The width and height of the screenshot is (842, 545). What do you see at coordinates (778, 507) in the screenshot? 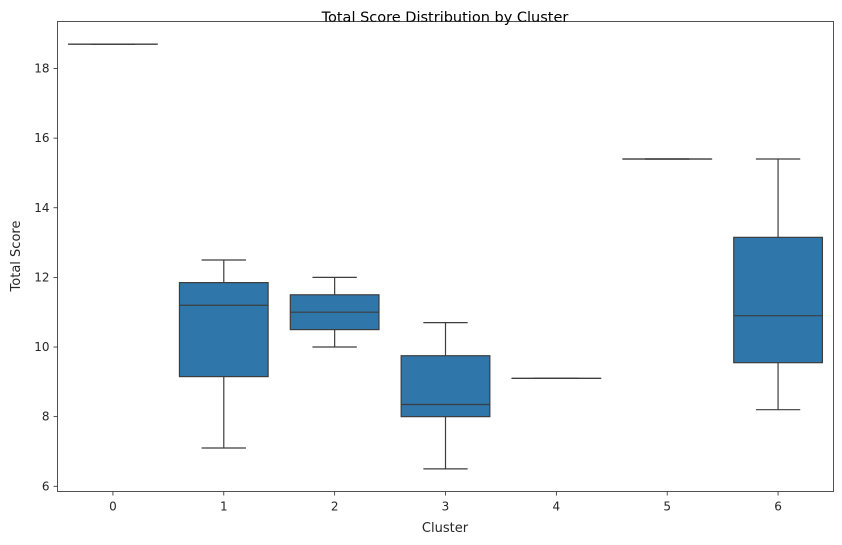
I see `x-tick-label: 6` at bounding box center [778, 507].